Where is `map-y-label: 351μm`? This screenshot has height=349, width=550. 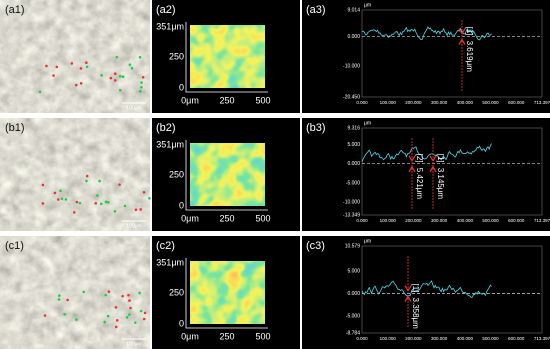
map-y-label: 351μm is located at coordinates (170, 26).